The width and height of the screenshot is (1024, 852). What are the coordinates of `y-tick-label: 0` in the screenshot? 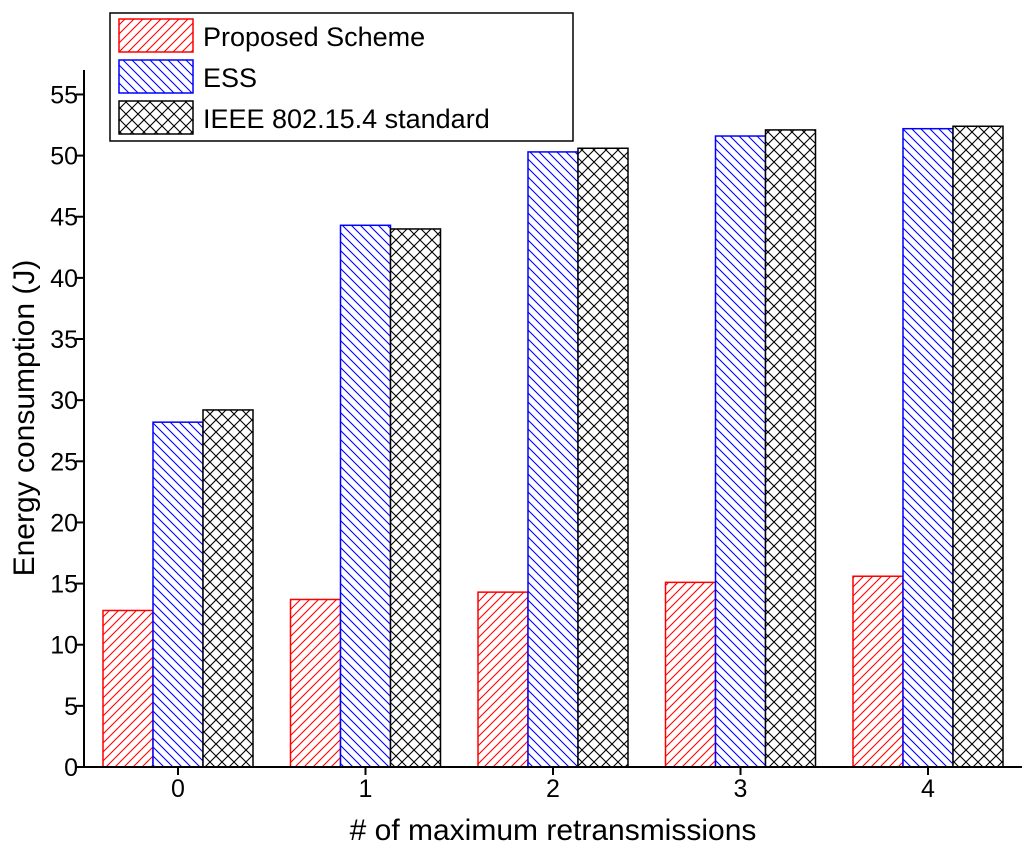 It's located at (71, 768).